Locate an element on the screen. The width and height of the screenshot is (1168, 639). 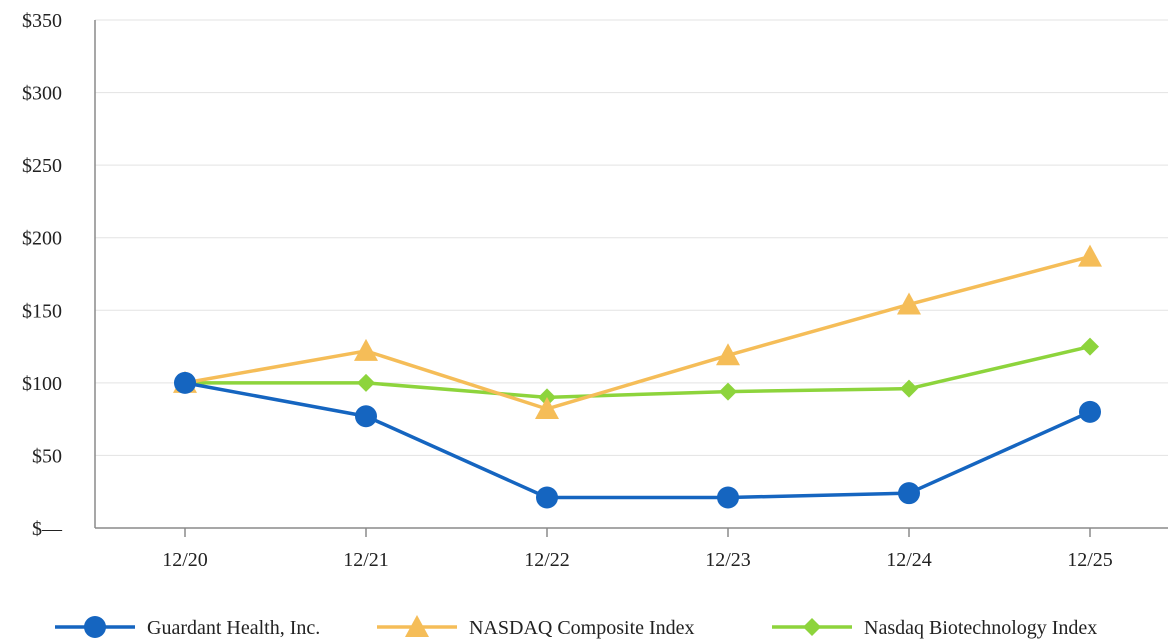
y-tick-label: $350 is located at coordinates (42, 21).